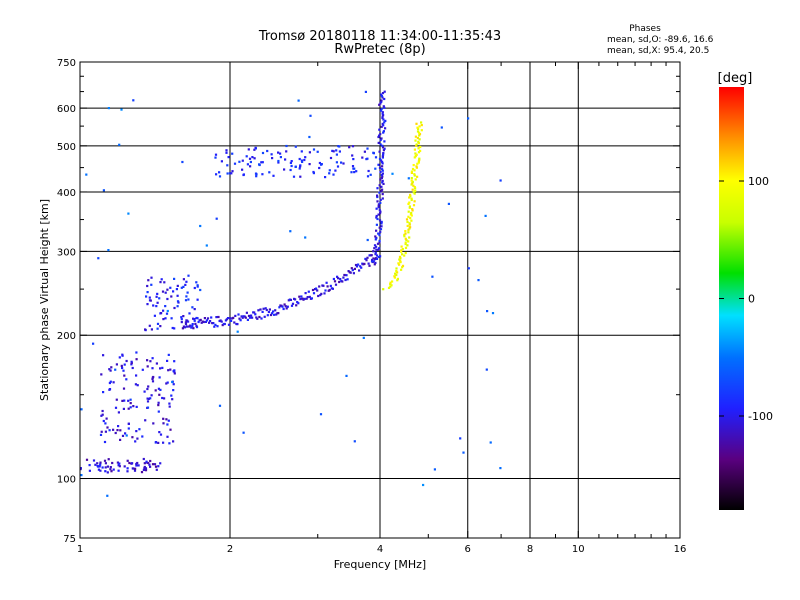  What do you see at coordinates (66, 193) in the screenshot?
I see `y-tick-label: 400` at bounding box center [66, 193].